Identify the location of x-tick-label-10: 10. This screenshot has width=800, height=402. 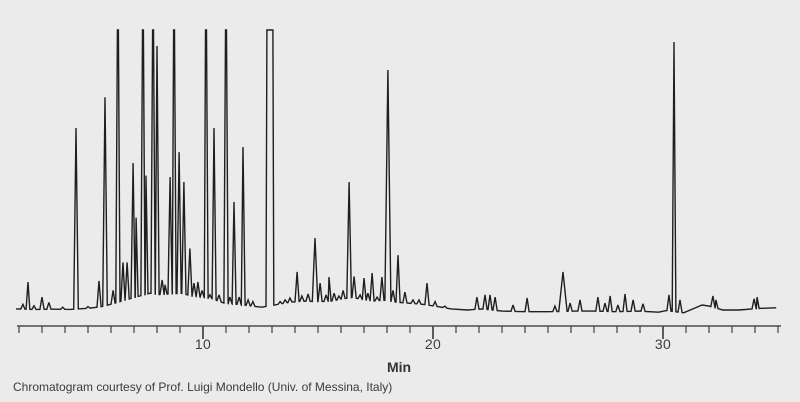
(203, 344).